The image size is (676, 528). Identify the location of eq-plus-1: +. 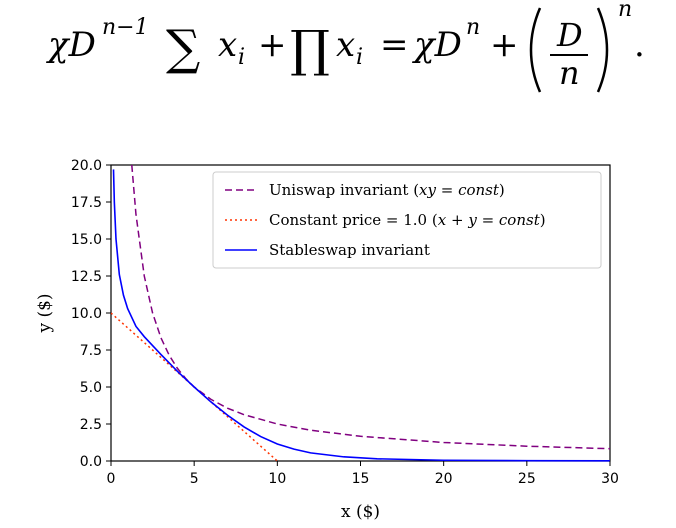
(272, 45).